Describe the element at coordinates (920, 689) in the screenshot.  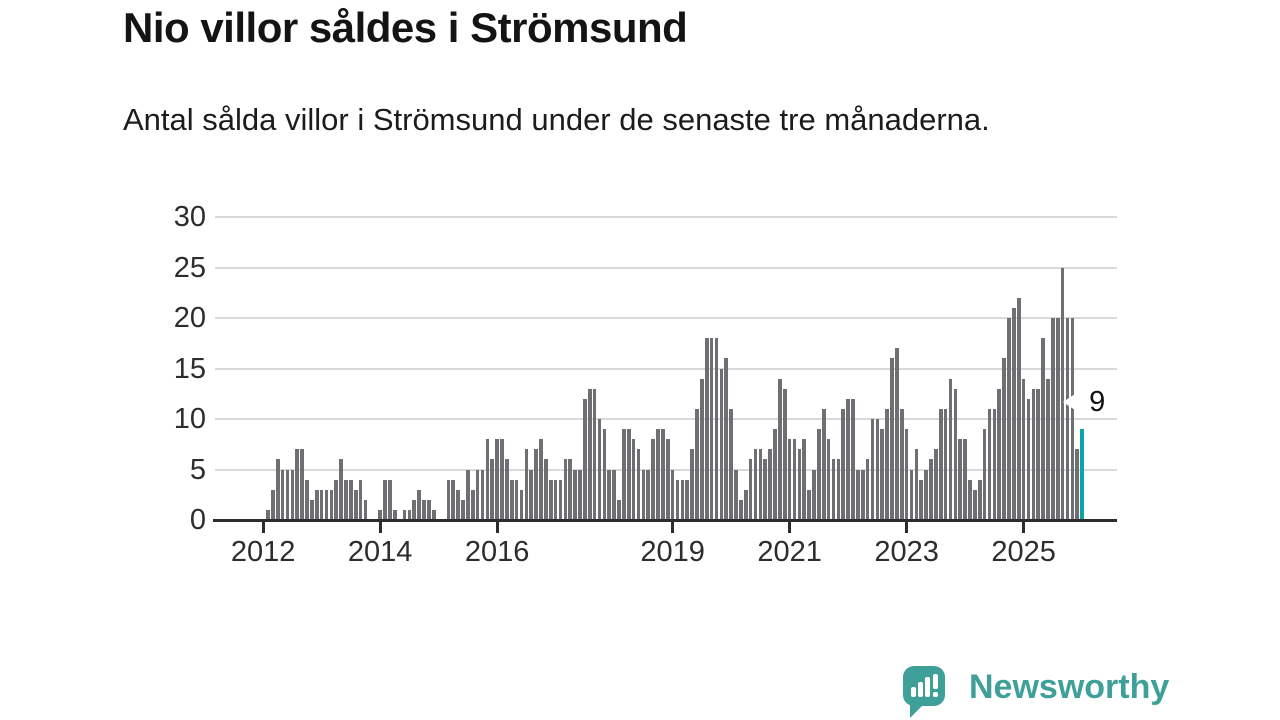
I see `logo-bar-medium` at that location.